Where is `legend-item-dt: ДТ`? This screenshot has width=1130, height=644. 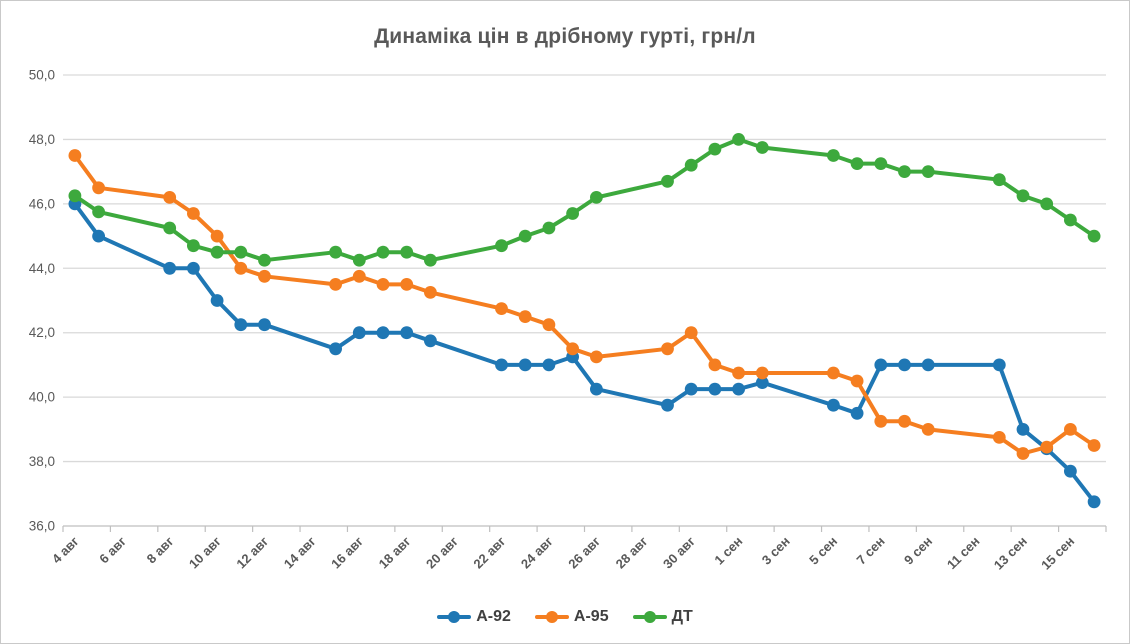
legend-item-dt: ДТ is located at coordinates (662, 617).